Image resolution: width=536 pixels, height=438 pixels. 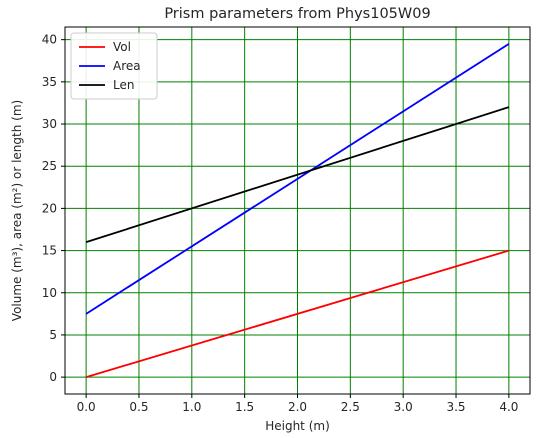 What do you see at coordinates (17, 210) in the screenshot?
I see `y-axis-label: Volume (m³), area (m²) or length (m)` at bounding box center [17, 210].